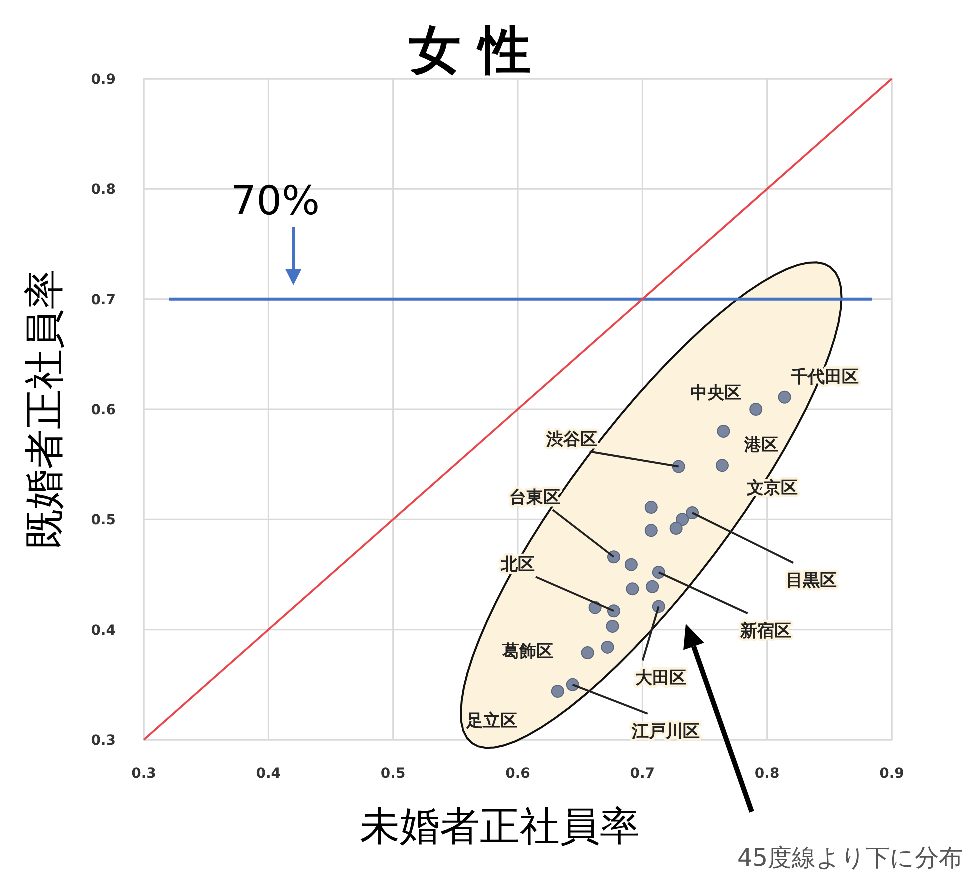 Image resolution: width=977 pixels, height=880 pixels. I want to click on annotation: 江戸川区, so click(665, 732).